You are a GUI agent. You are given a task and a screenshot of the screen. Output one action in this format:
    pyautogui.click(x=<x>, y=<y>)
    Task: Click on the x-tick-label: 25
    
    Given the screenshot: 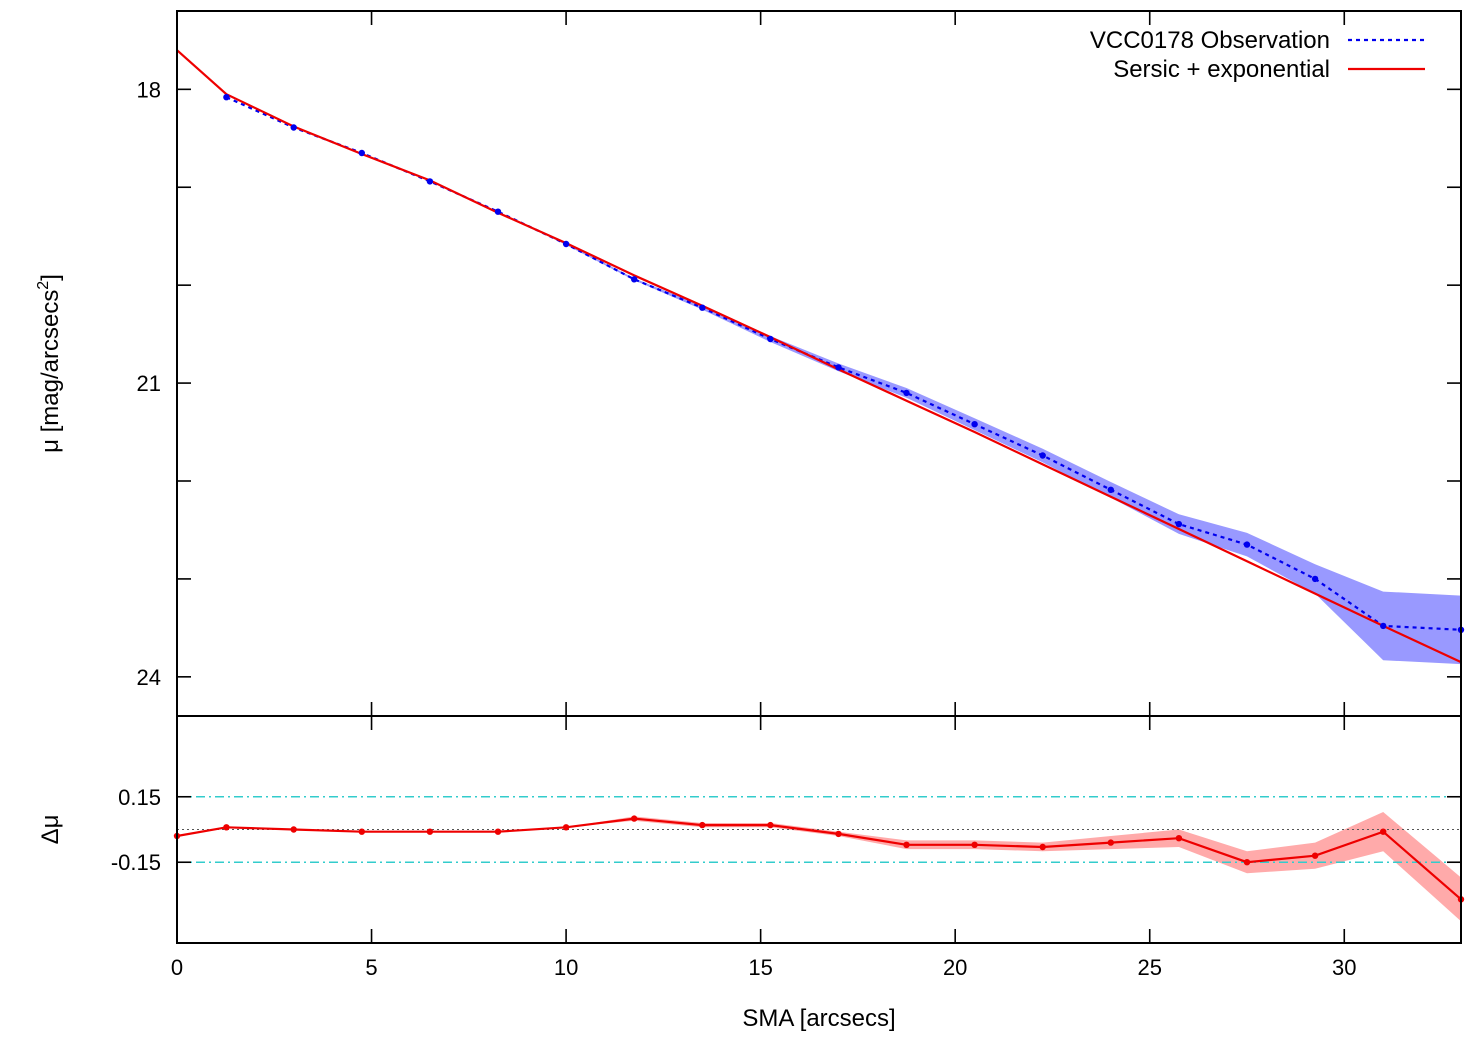 What is the action you would take?
    pyautogui.click(x=1149, y=967)
    